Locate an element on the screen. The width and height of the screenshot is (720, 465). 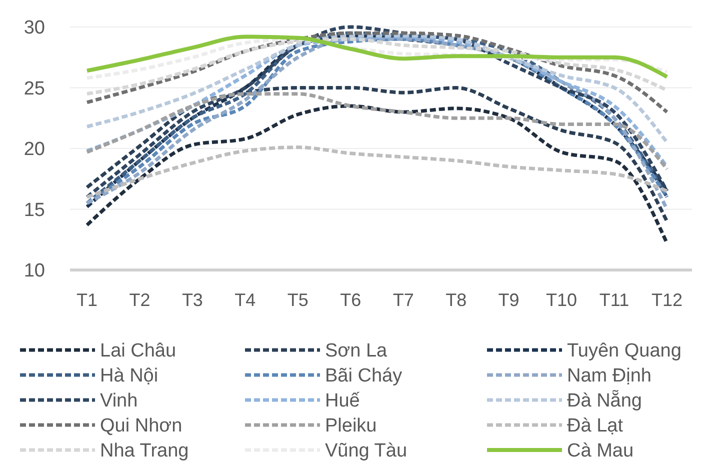
legend-label: Cà Mau is located at coordinates (600, 451).